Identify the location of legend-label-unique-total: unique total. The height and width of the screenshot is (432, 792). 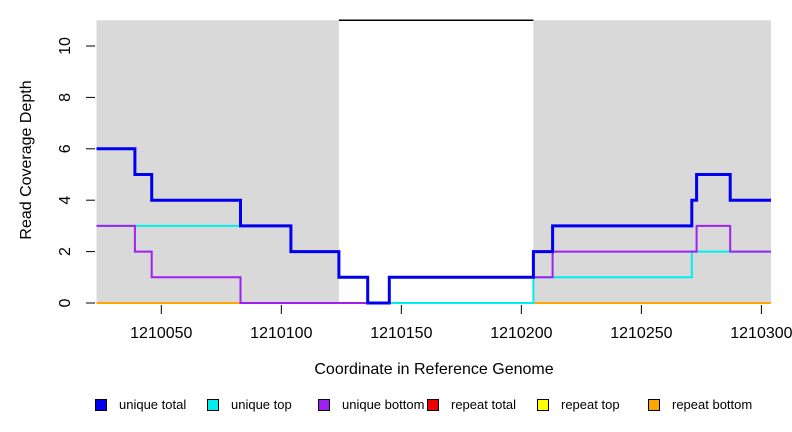
(153, 404).